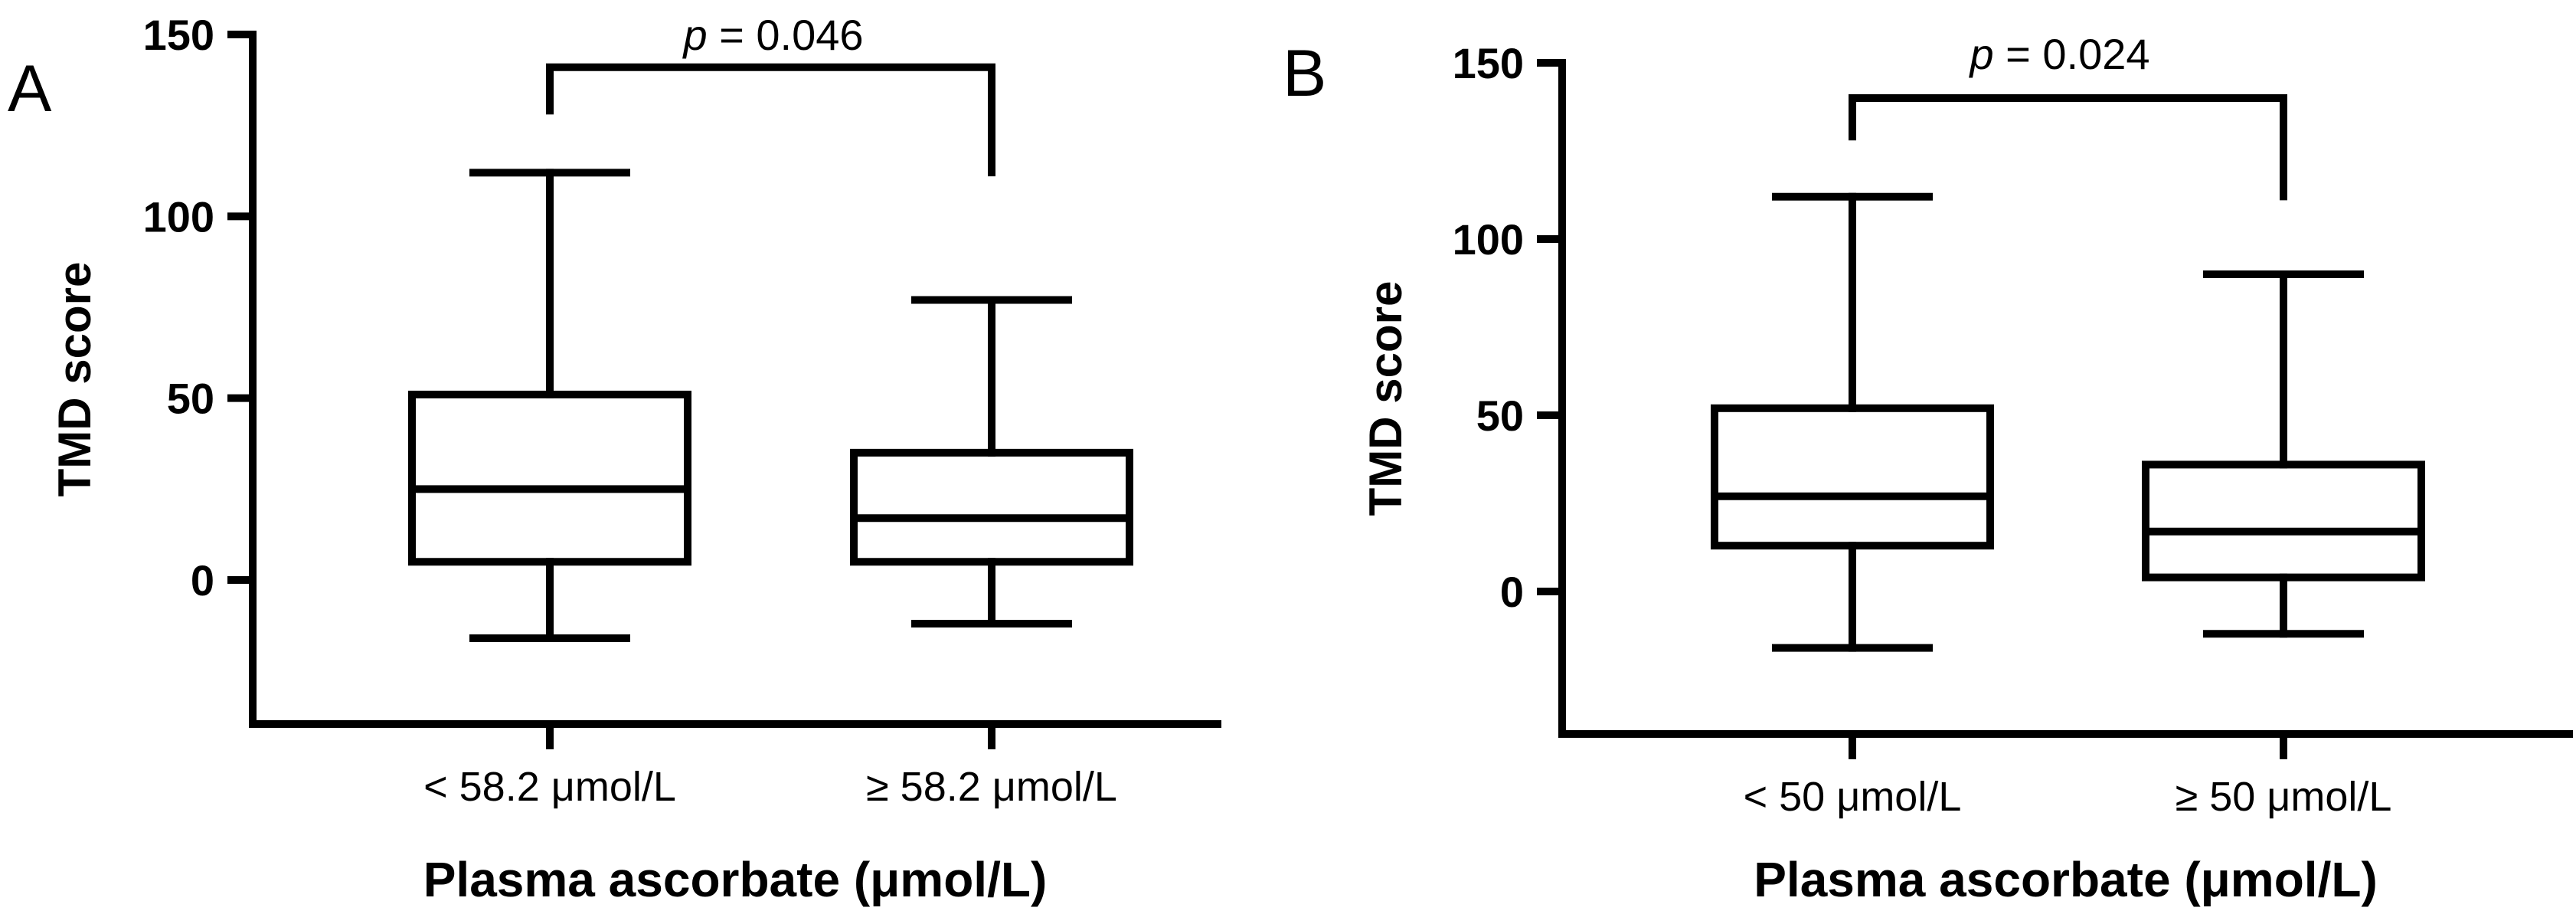 This screenshot has width=2576, height=924. Describe the element at coordinates (786, 35) in the screenshot. I see `p-value: = 0.046` at that location.